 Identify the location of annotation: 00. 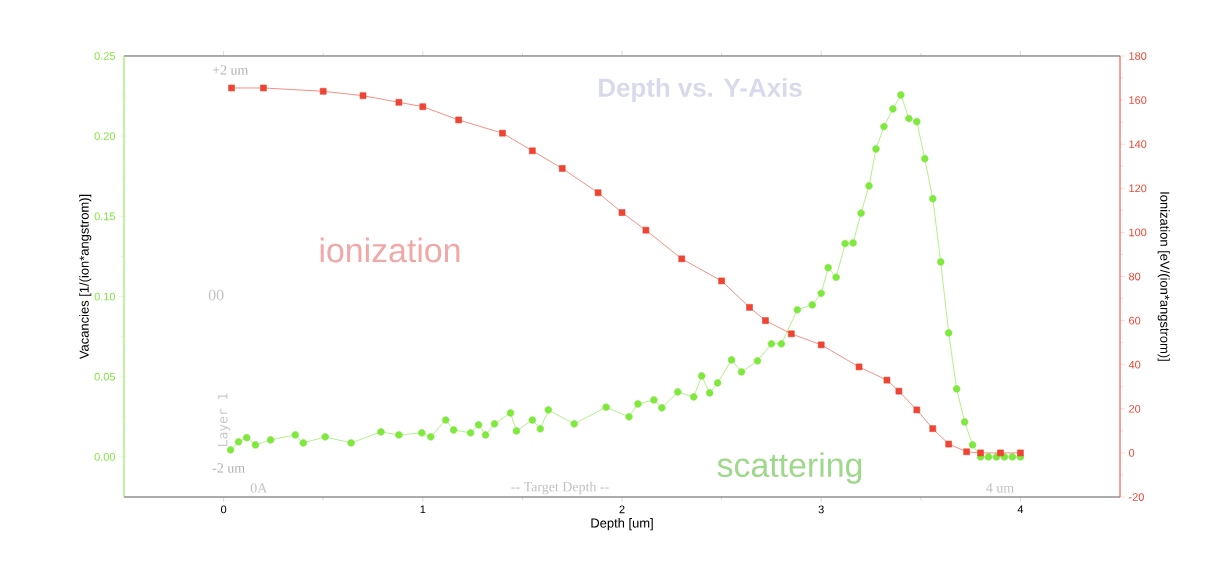
(216, 295).